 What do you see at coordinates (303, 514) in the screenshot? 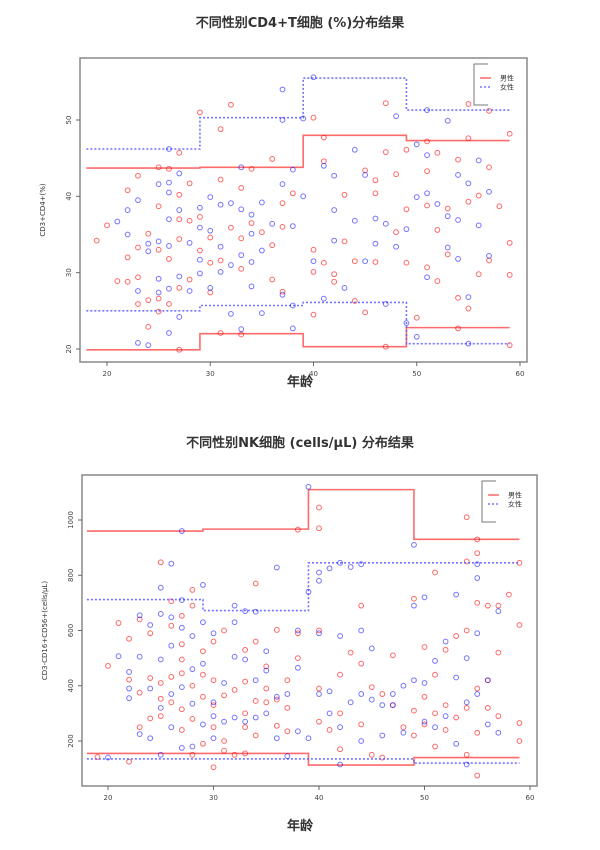
I see `male-upper-limit-line` at bounding box center [303, 514].